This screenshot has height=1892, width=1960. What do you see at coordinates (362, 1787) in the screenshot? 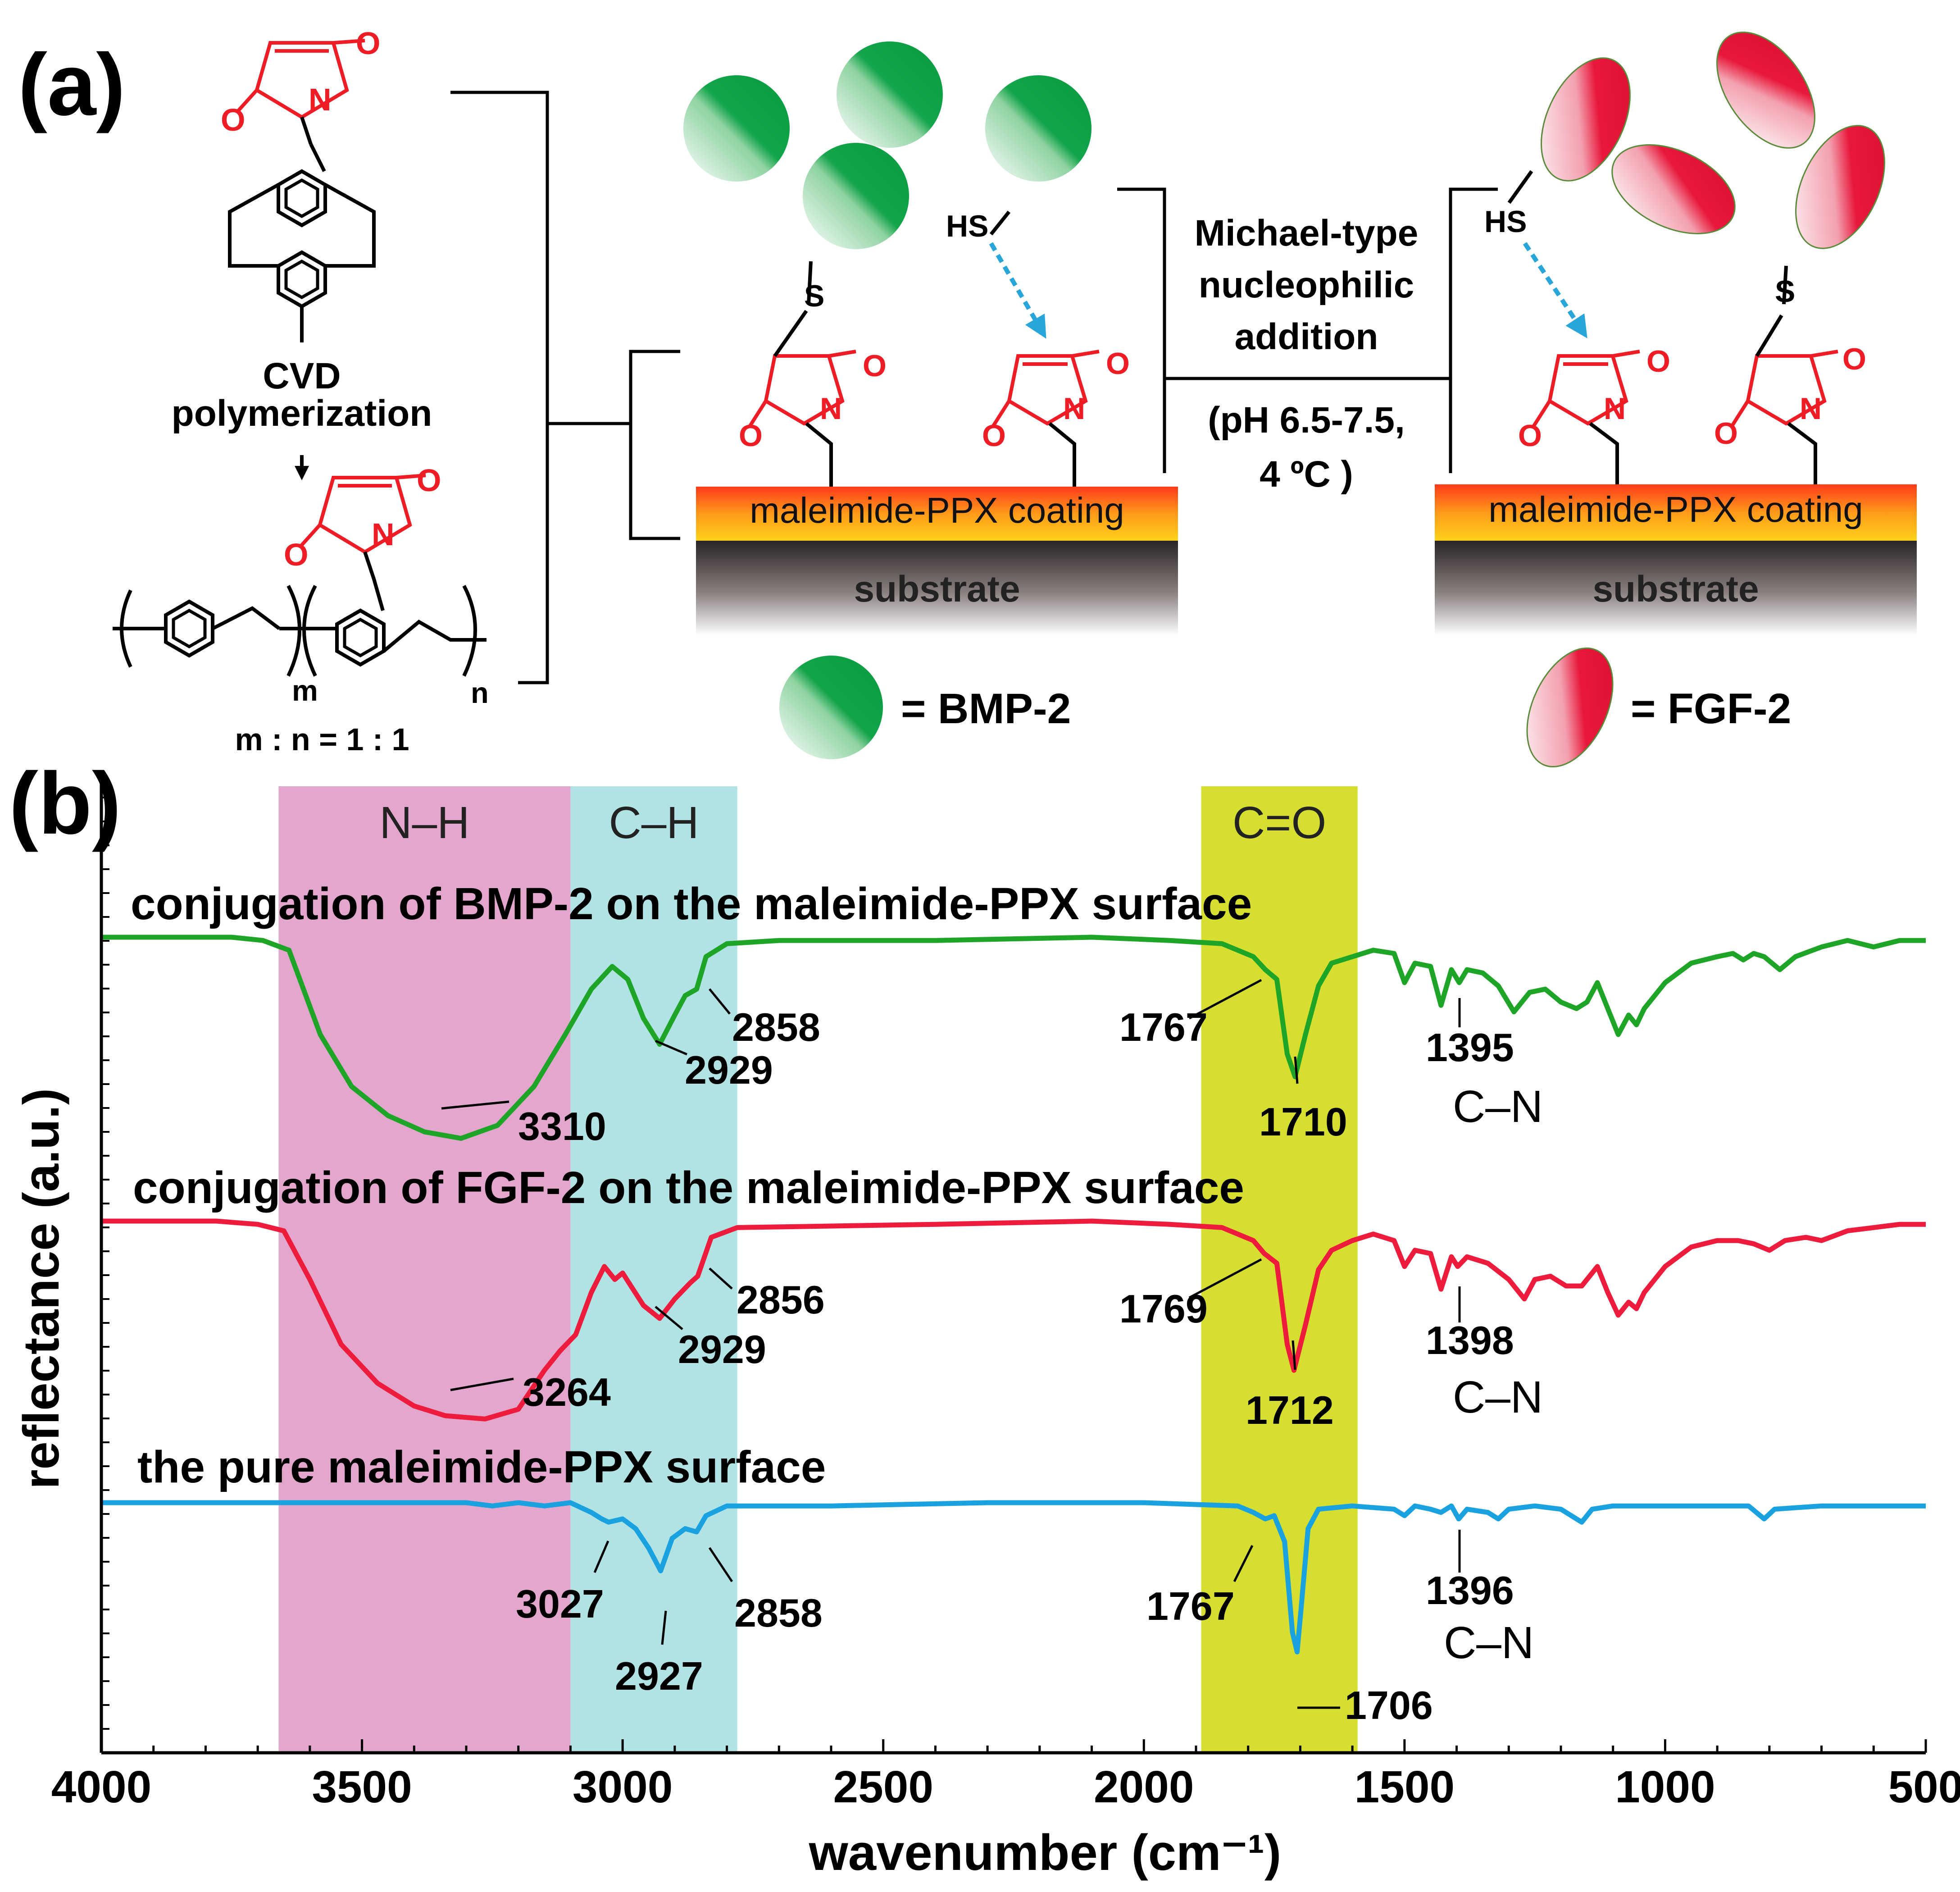
I see `x-tick-label: 3500` at bounding box center [362, 1787].